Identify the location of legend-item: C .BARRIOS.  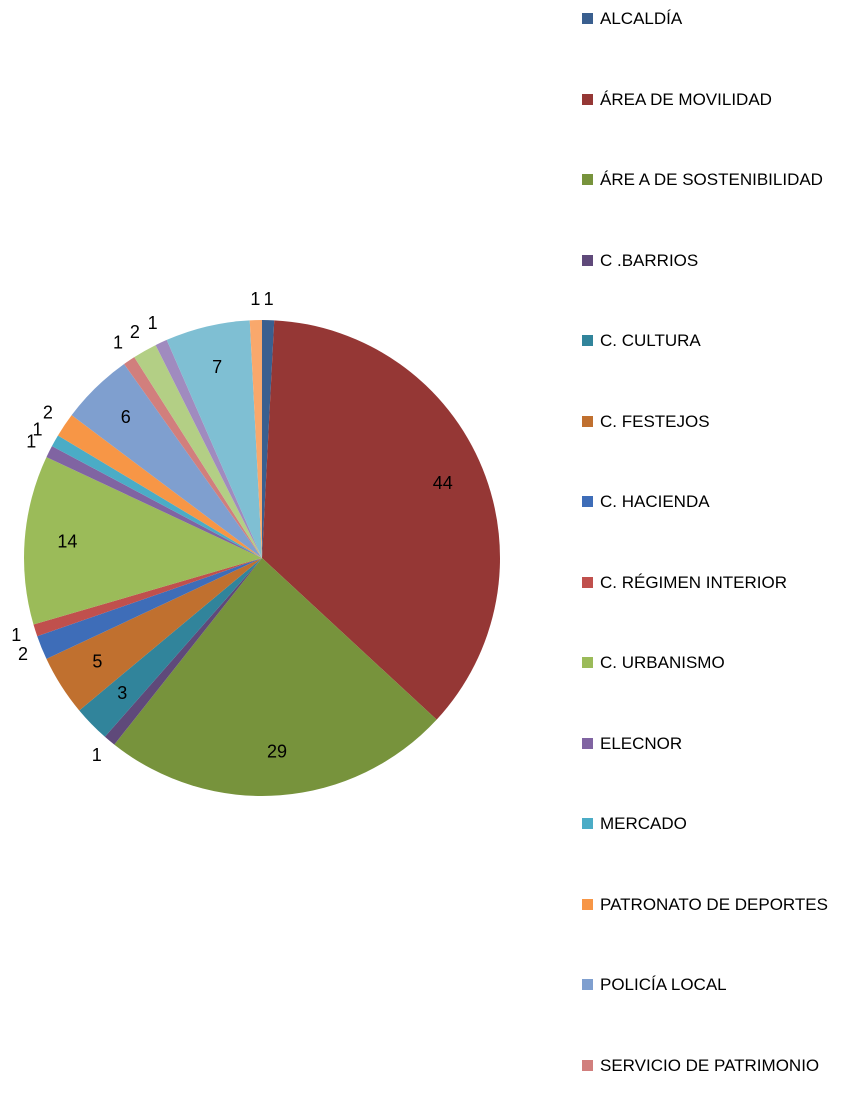
(713, 261).